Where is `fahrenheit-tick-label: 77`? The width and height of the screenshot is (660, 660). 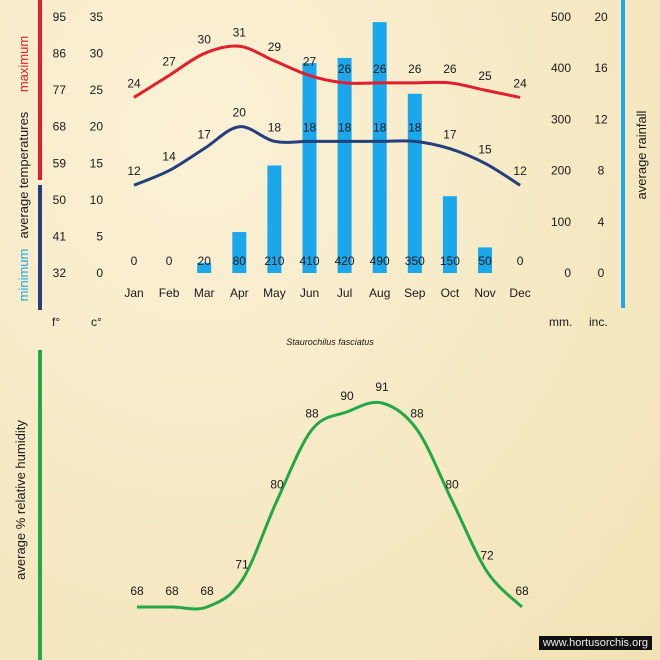 fahrenheit-tick-label: 77 is located at coordinates (60, 90).